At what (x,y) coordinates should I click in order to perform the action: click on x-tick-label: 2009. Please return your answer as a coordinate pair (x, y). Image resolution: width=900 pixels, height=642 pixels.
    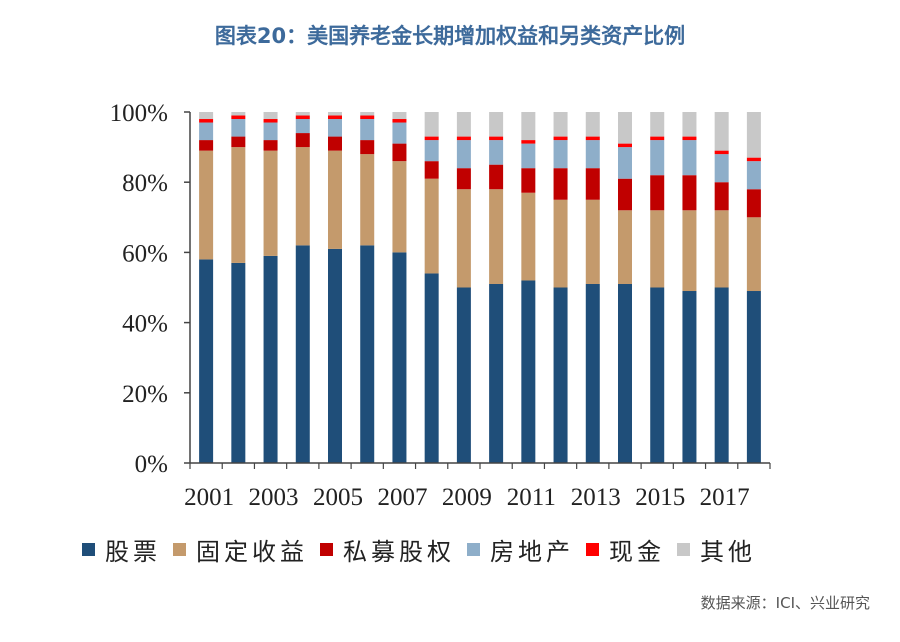
    Looking at the image, I should click on (467, 497).